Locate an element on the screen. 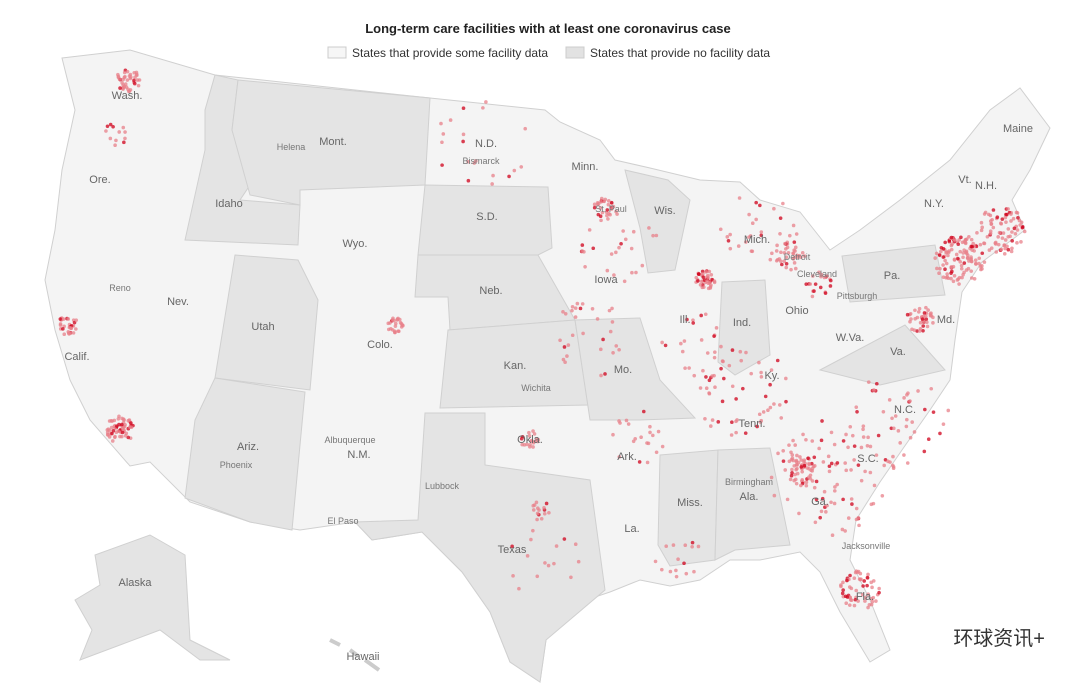 Image resolution: width=1080 pixels, height=691 pixels. state-label: Minn. is located at coordinates (585, 167).